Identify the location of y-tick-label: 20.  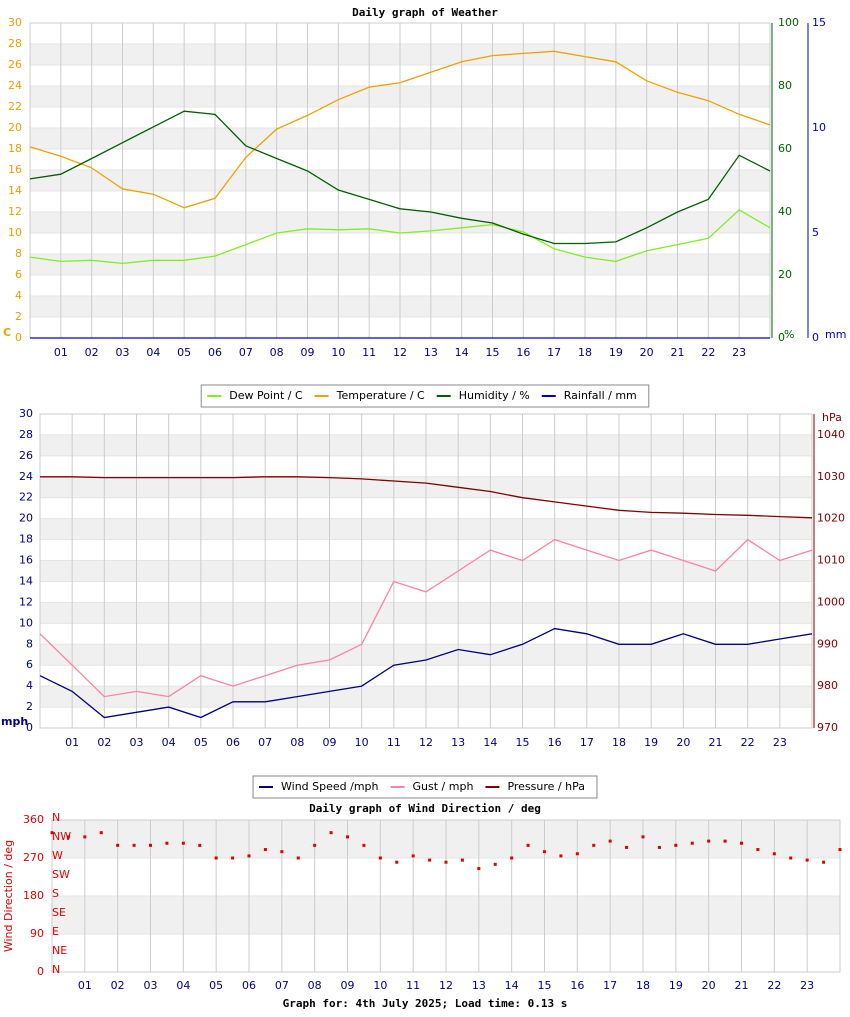
(26, 518).